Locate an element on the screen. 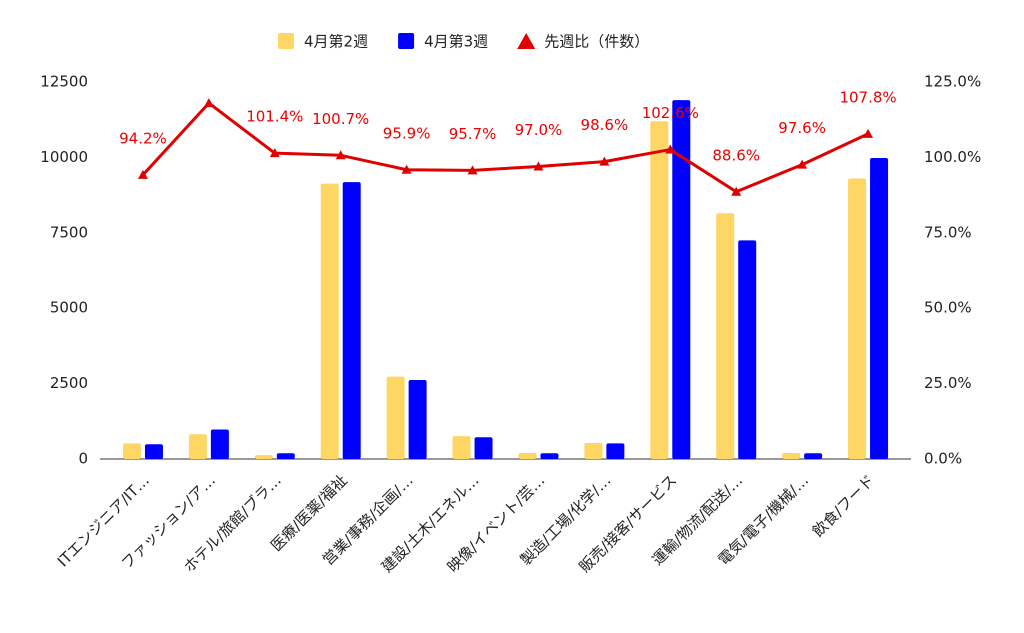 This screenshot has width=1024, height=633. y-tick-label: 5000 is located at coordinates (69, 308).